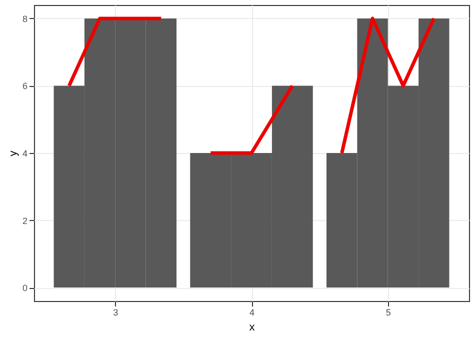 The width and height of the screenshot is (474, 338). What do you see at coordinates (388, 313) in the screenshot?
I see `x-tick-label: 5` at bounding box center [388, 313].